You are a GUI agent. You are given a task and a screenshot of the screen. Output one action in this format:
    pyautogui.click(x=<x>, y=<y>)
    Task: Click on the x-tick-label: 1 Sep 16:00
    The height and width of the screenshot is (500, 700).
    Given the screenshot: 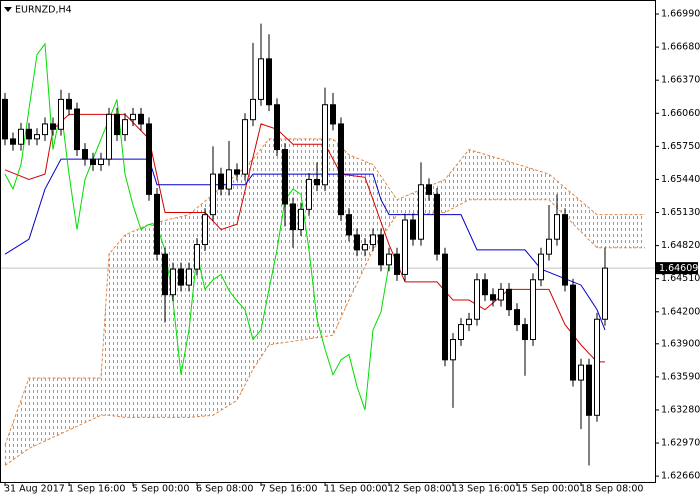 What is the action you would take?
    pyautogui.click(x=96, y=489)
    